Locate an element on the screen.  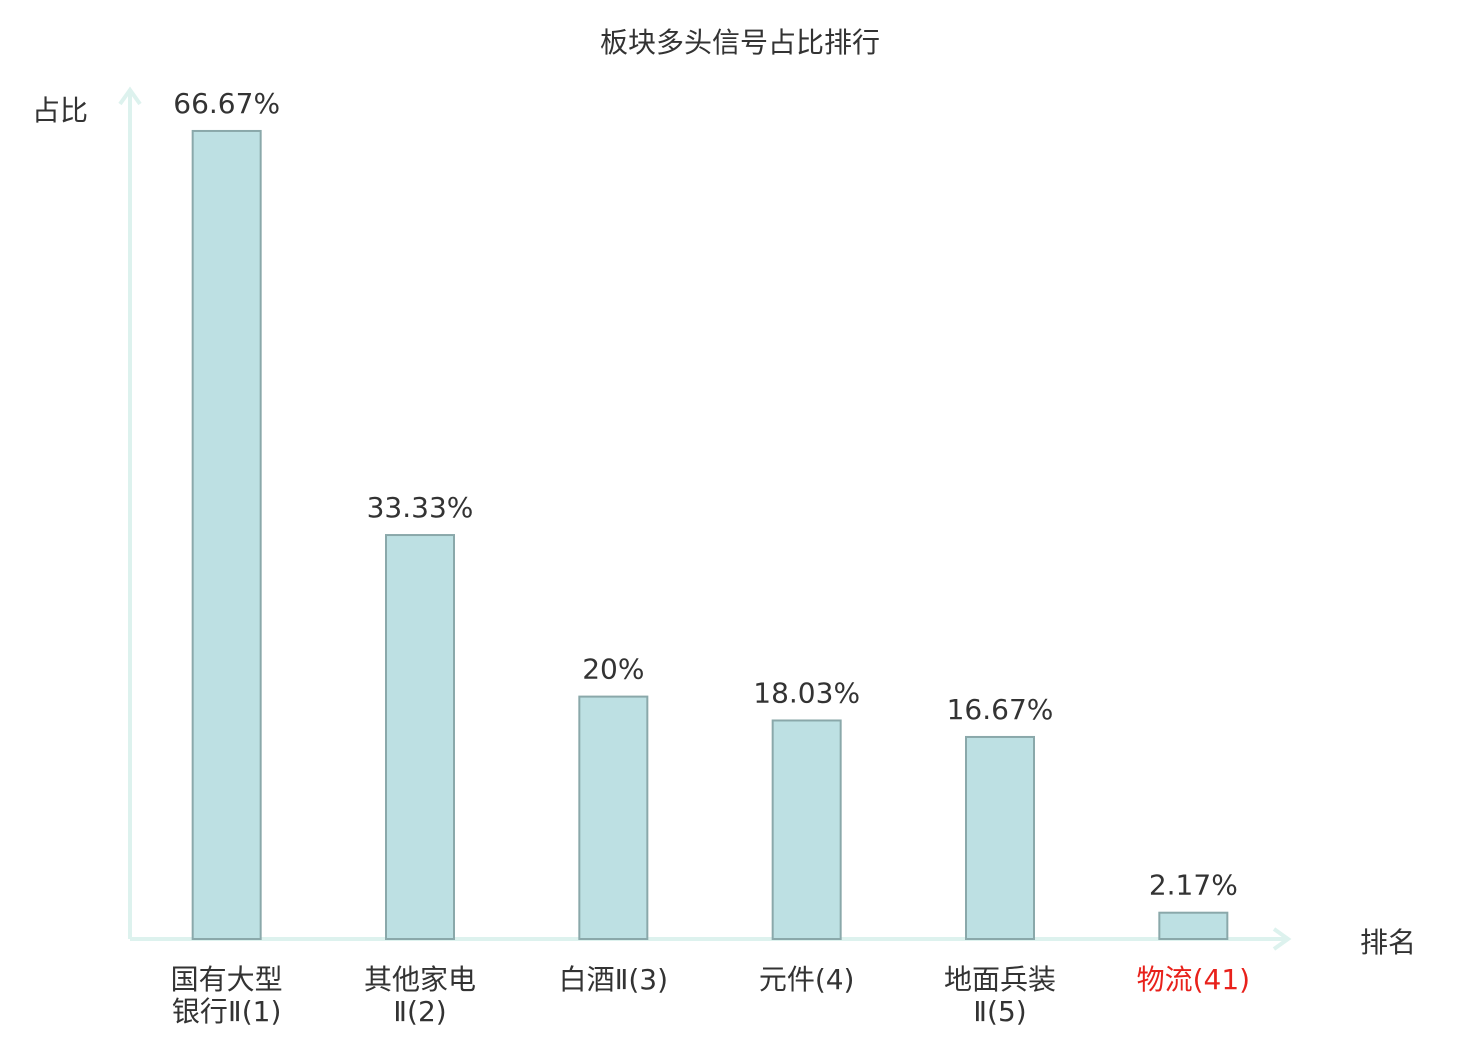
chart-title: 板块多头信号占比排行 is located at coordinates (740, 42).